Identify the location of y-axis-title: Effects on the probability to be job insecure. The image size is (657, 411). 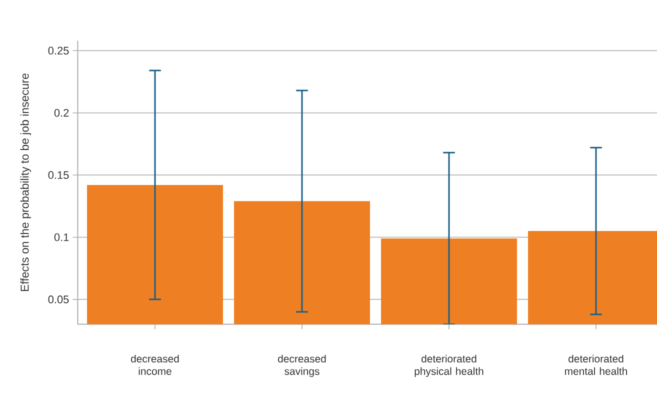
(26, 183).